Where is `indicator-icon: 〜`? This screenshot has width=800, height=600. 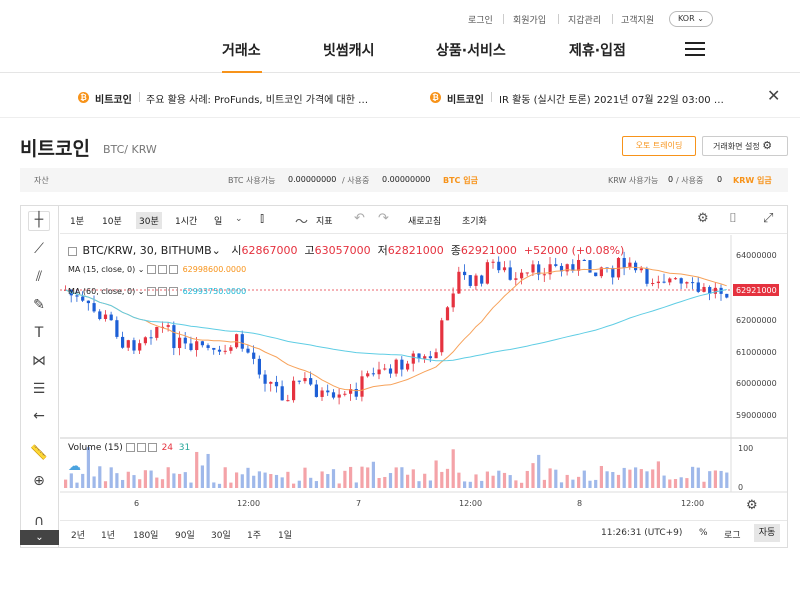
indicator-icon: 〜 is located at coordinates (302, 222).